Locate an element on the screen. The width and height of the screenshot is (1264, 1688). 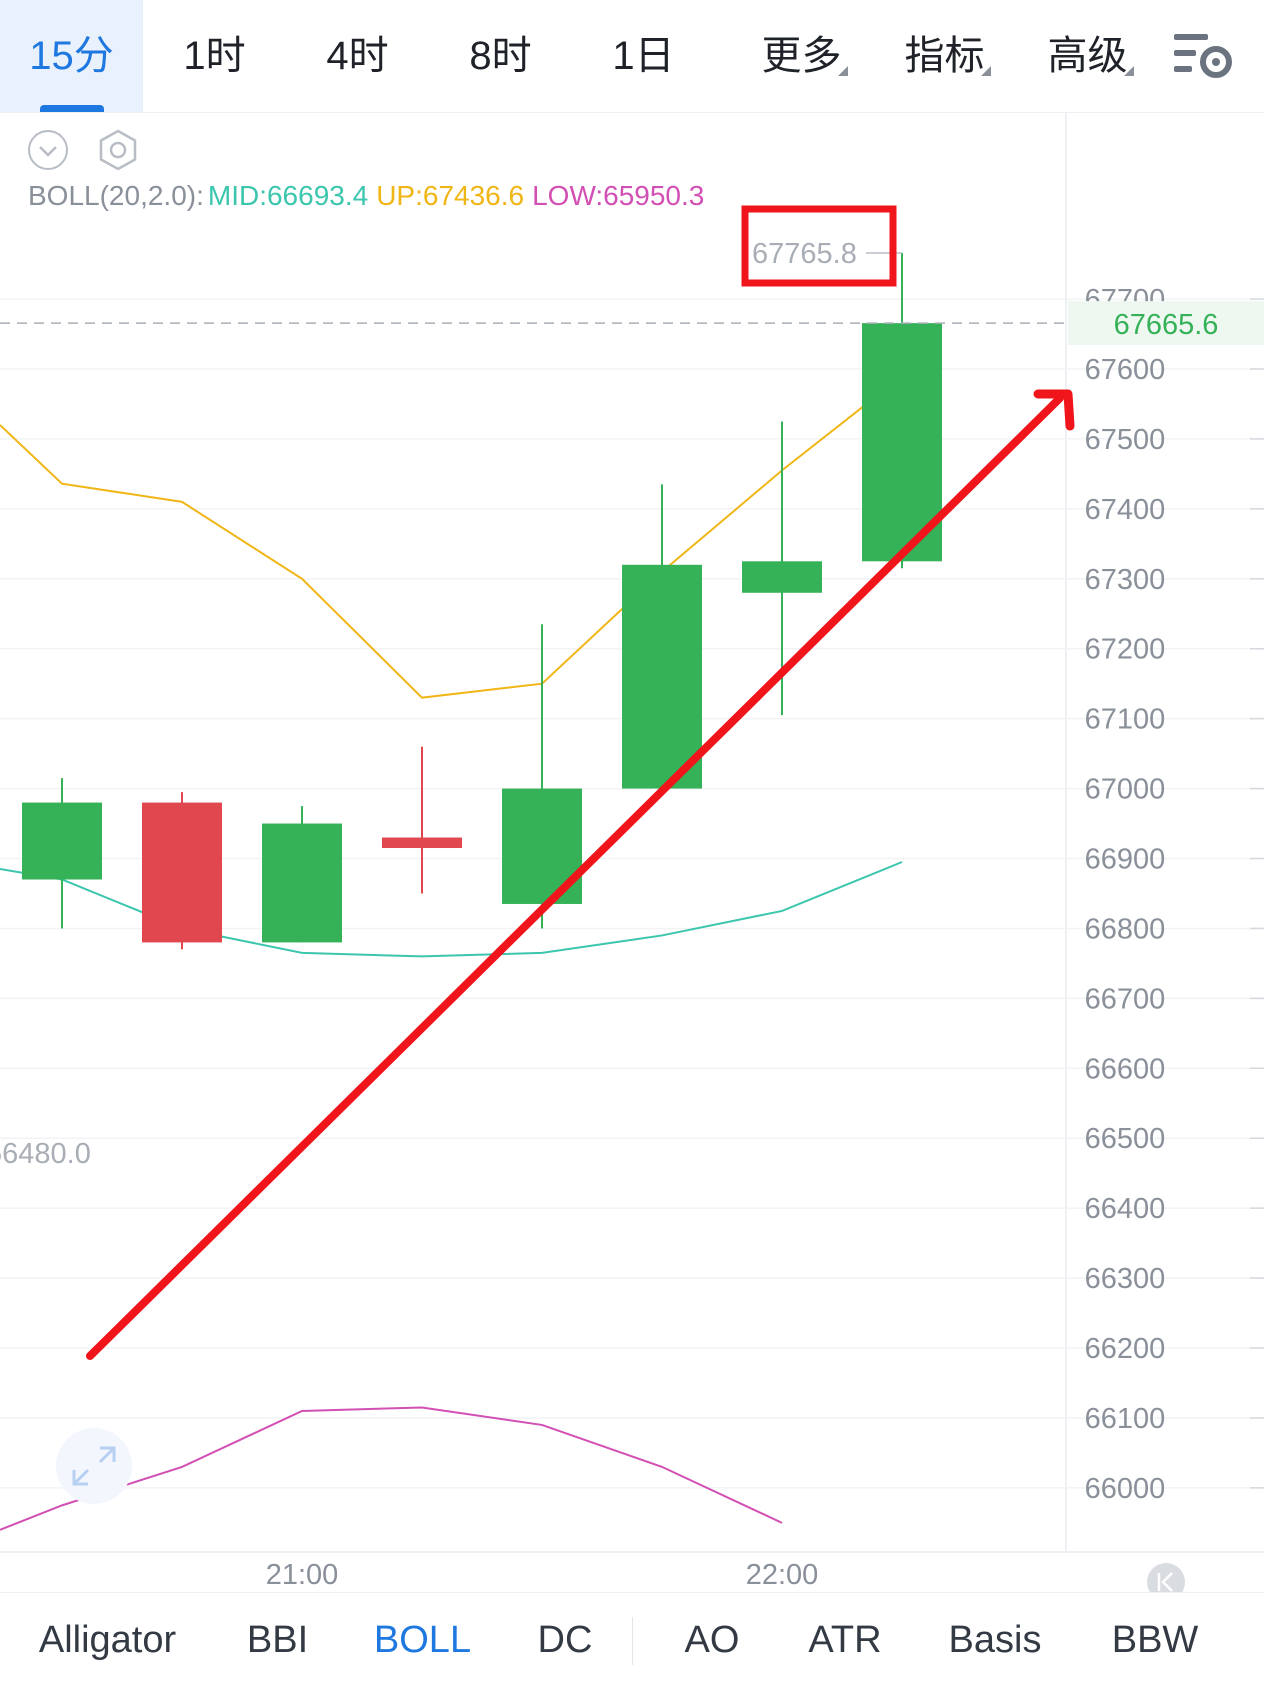
tab-more-dropdown: 更多 is located at coordinates (801, 56).